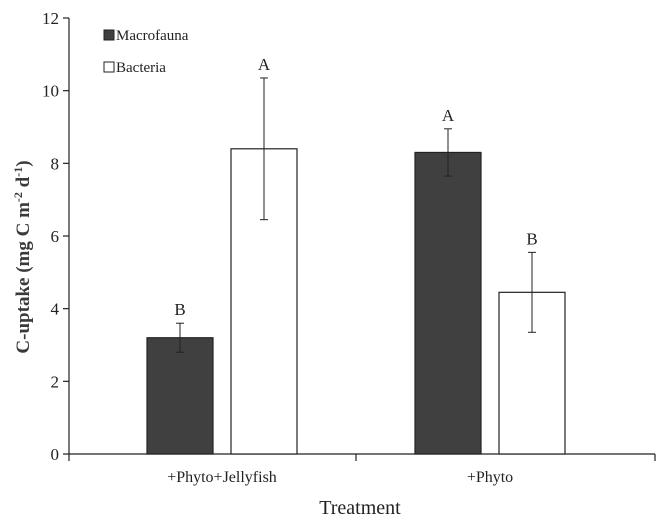  I want to click on y-axis-title-exp: -2, so click(18, 197).